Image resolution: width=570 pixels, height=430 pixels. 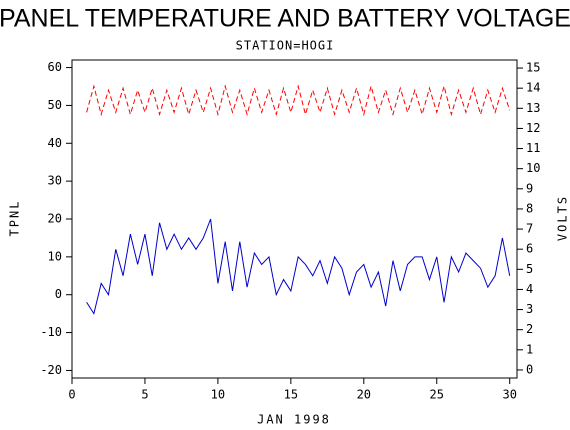 I want to click on y2-tick-label: 0, so click(x=529, y=369).